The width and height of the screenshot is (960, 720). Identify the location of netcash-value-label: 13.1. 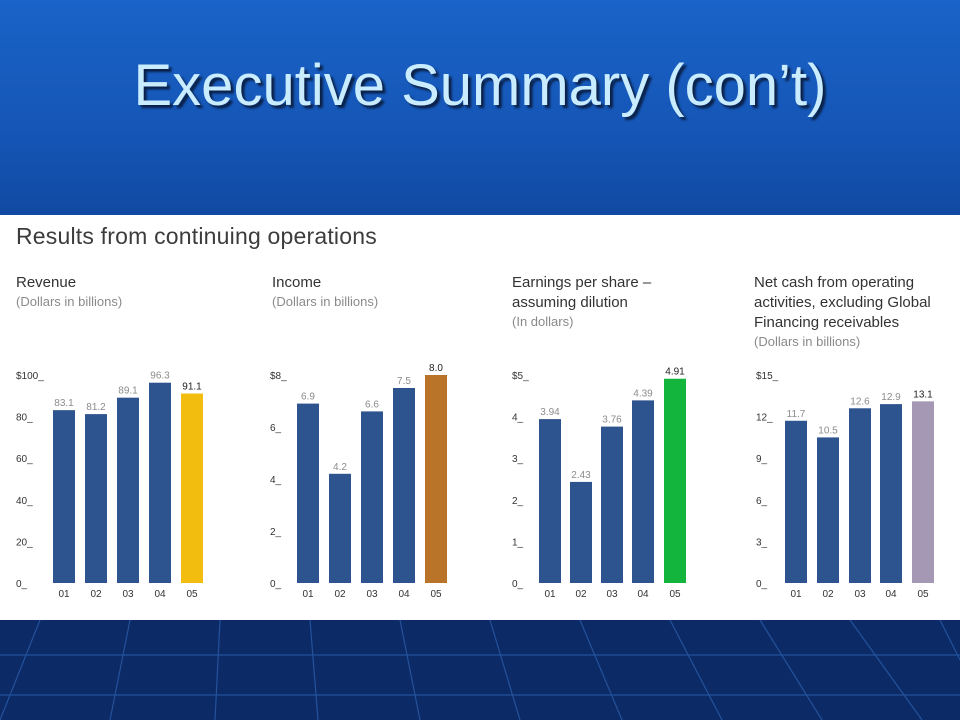
(923, 394).